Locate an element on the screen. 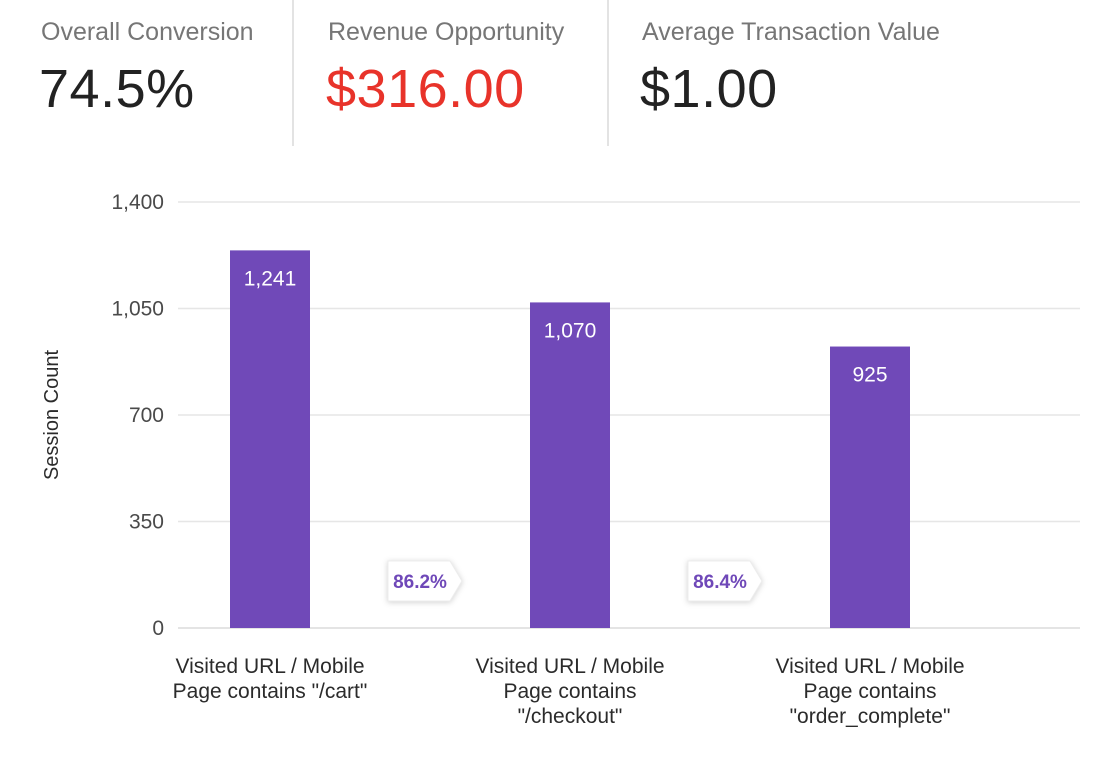 This screenshot has height=758, width=1100. kpi-label: Revenue Opportunity is located at coordinates (446, 32).